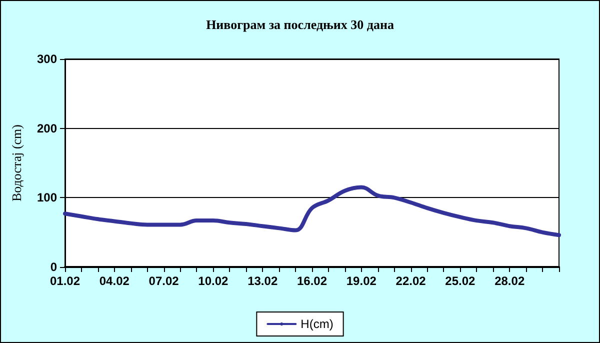 The width and height of the screenshot is (600, 343). I want to click on y-axis-title: Водостај (cm), so click(16, 163).